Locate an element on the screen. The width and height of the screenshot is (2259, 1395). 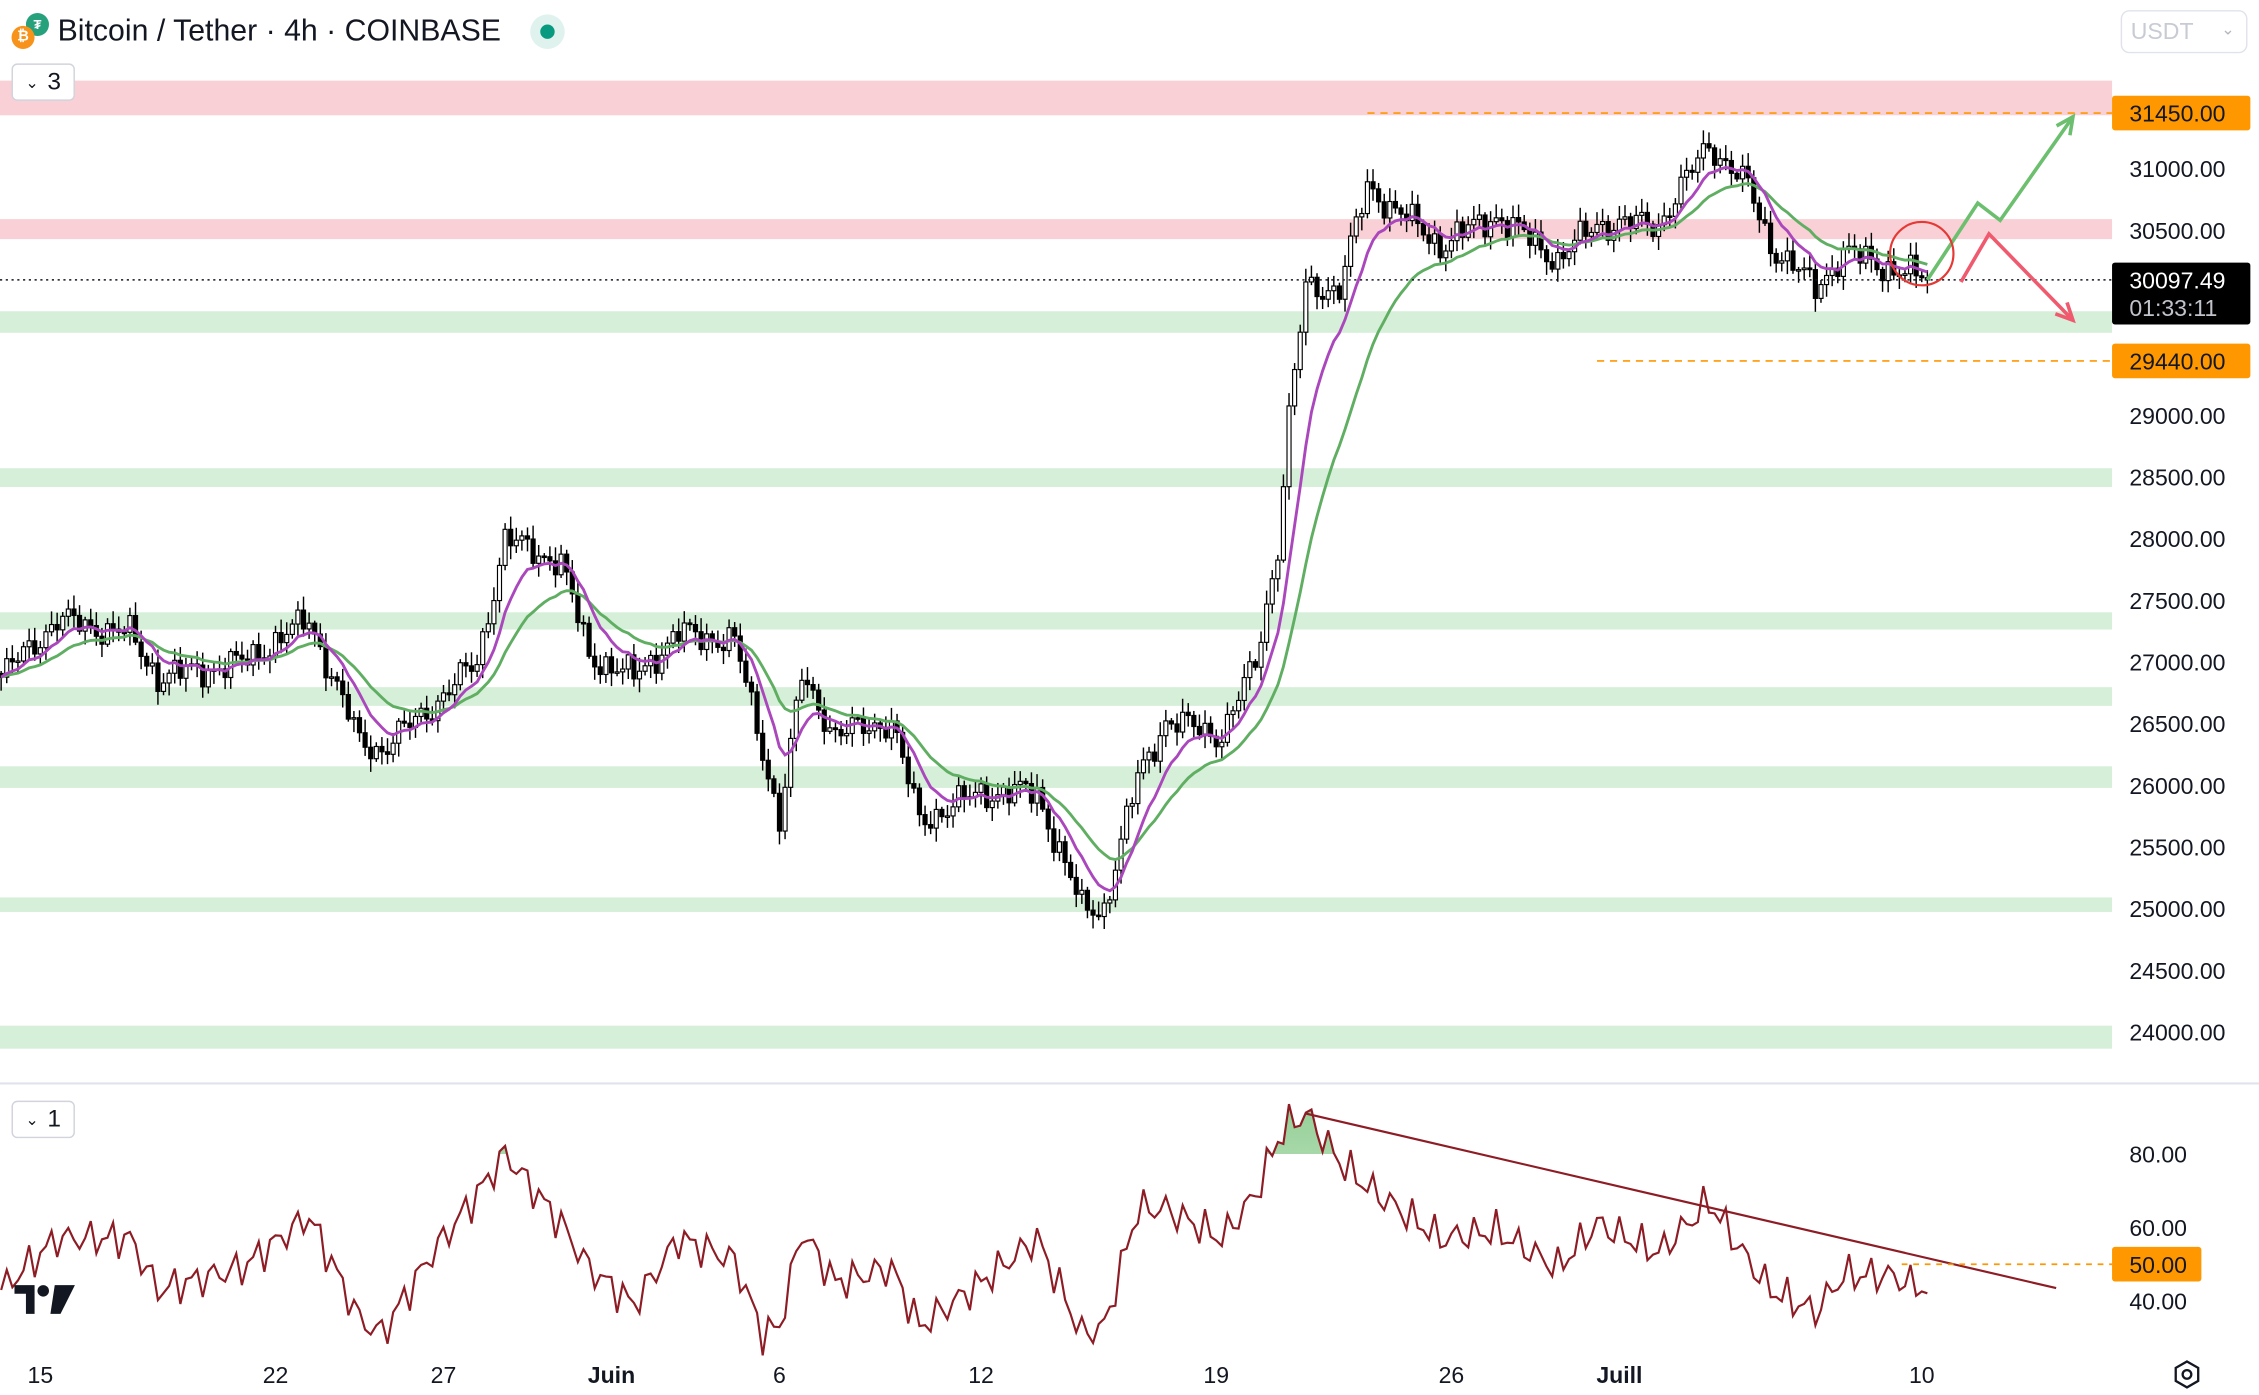
price-tick-label: 27500.00 is located at coordinates (2177, 601).